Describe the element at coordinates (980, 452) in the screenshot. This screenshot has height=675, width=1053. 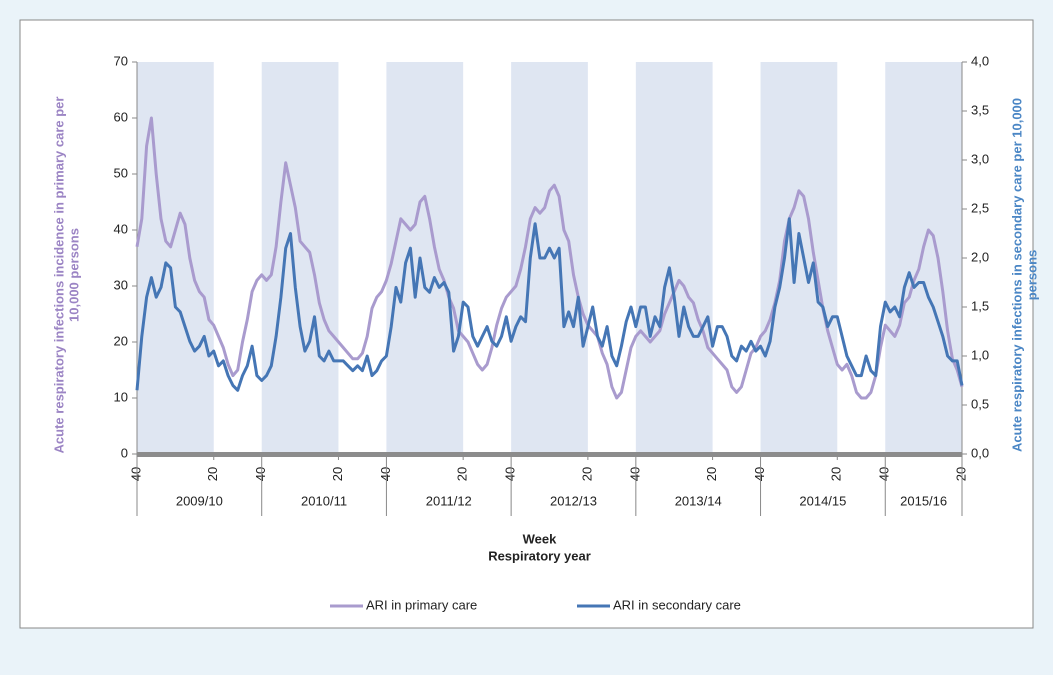
I see `y2-tick-label: 0,0` at that location.